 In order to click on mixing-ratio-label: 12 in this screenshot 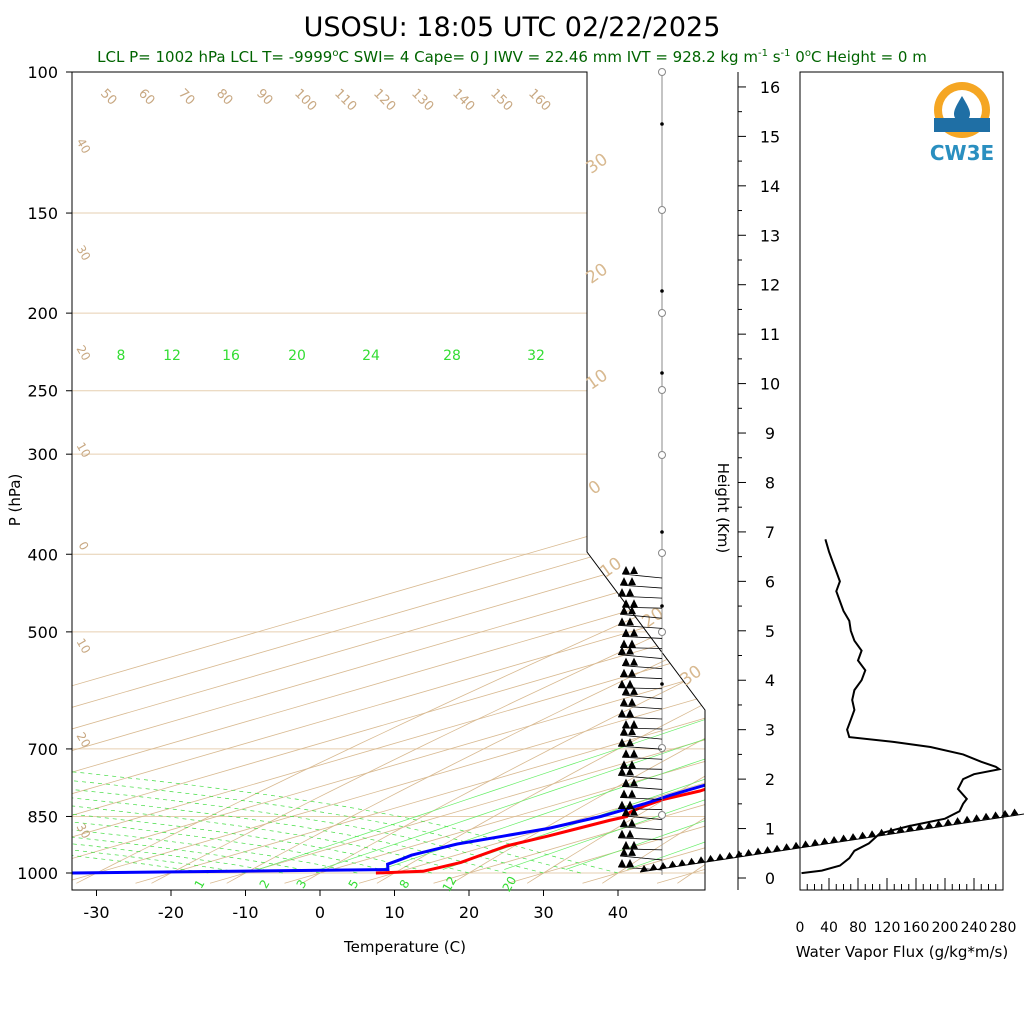, I will do `click(172, 356)`.